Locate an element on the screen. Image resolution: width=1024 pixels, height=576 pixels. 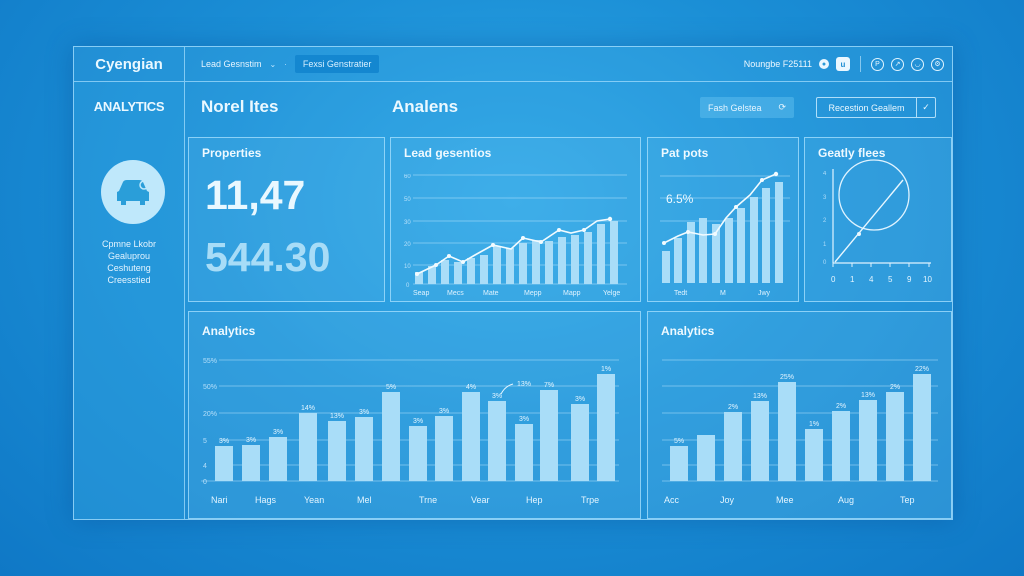
check-icon: ✓ is located at coordinates (926, 107).